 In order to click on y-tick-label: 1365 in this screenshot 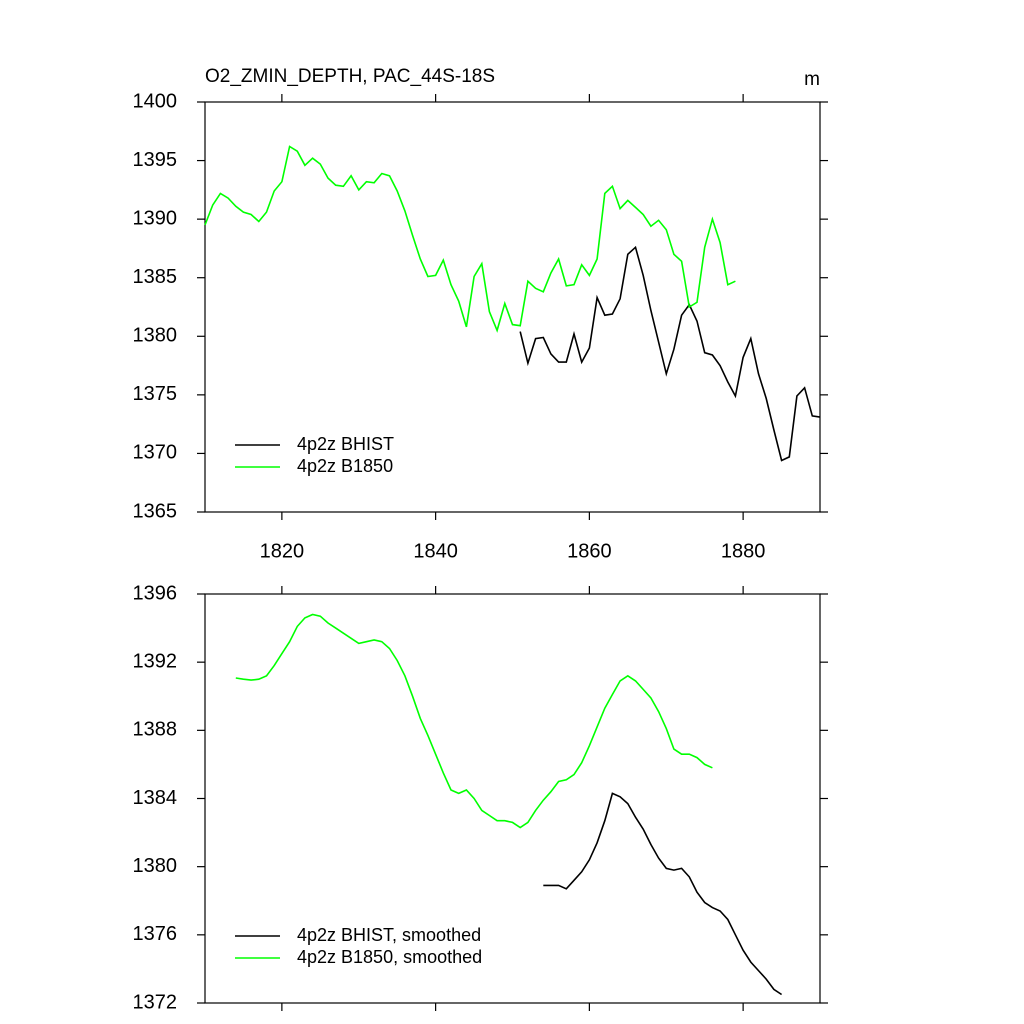, I will do `click(155, 511)`.